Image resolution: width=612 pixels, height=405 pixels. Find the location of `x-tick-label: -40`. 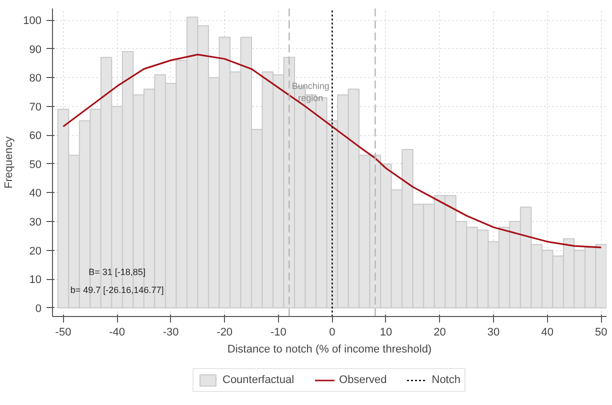

x-tick-label: -40 is located at coordinates (117, 332).